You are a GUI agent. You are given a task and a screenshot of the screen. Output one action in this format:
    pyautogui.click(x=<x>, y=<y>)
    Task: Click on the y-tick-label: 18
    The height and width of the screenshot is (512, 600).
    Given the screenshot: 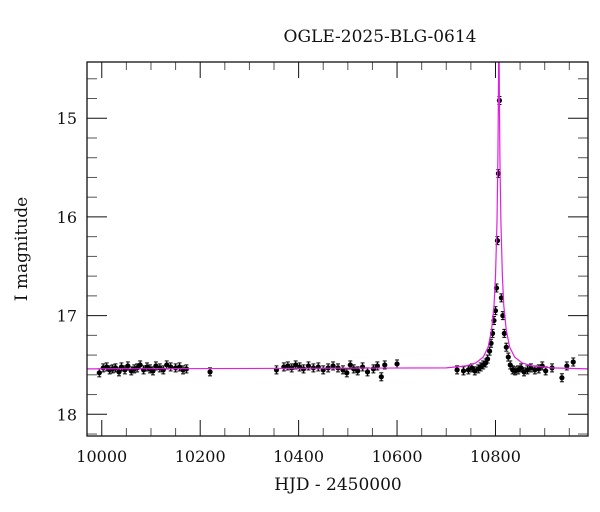 What is the action you would take?
    pyautogui.click(x=67, y=414)
    